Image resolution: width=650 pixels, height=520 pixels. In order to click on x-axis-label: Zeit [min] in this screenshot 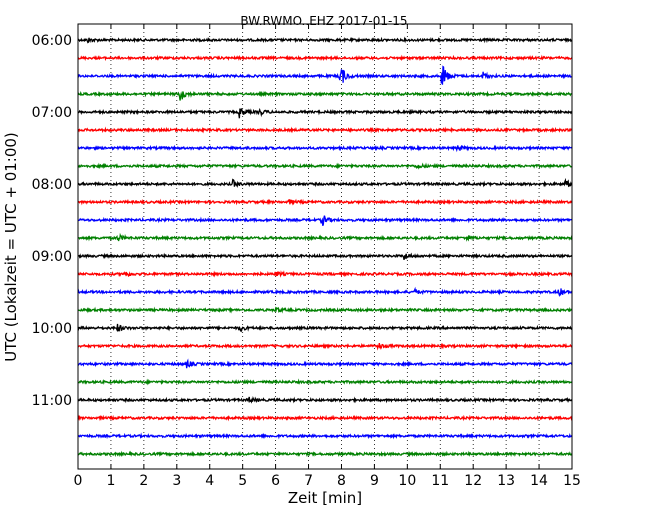, I will do `click(325, 498)`.